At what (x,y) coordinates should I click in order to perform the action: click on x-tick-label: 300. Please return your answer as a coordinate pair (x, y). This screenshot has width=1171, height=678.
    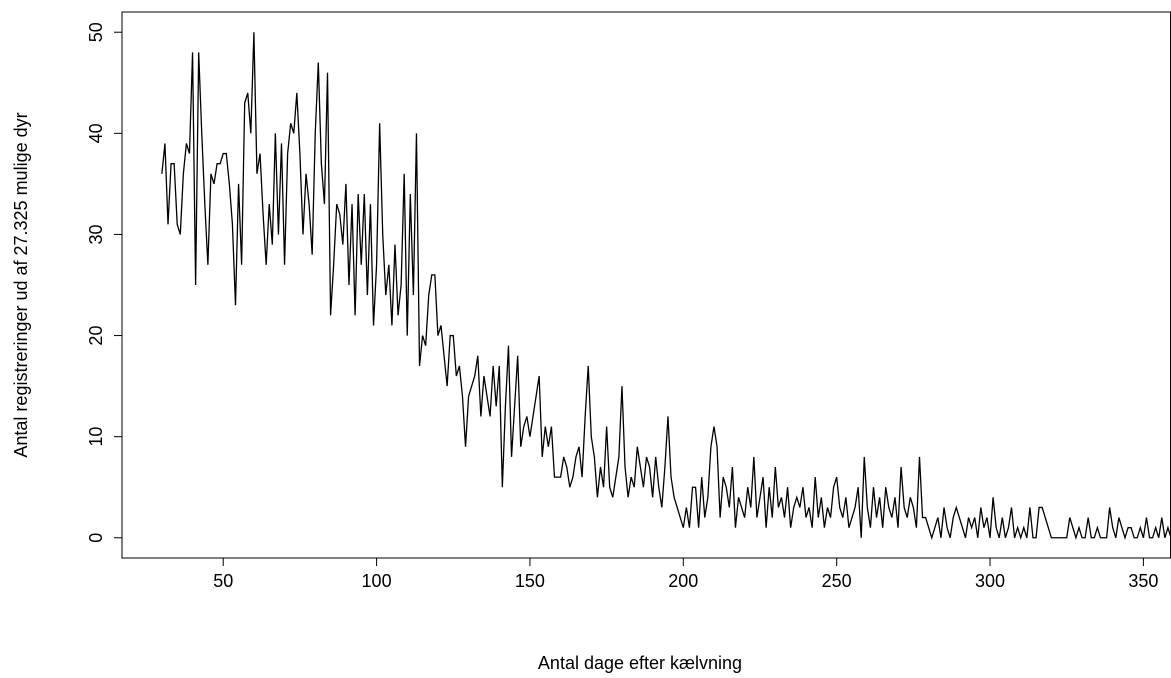
    Looking at the image, I should click on (990, 581).